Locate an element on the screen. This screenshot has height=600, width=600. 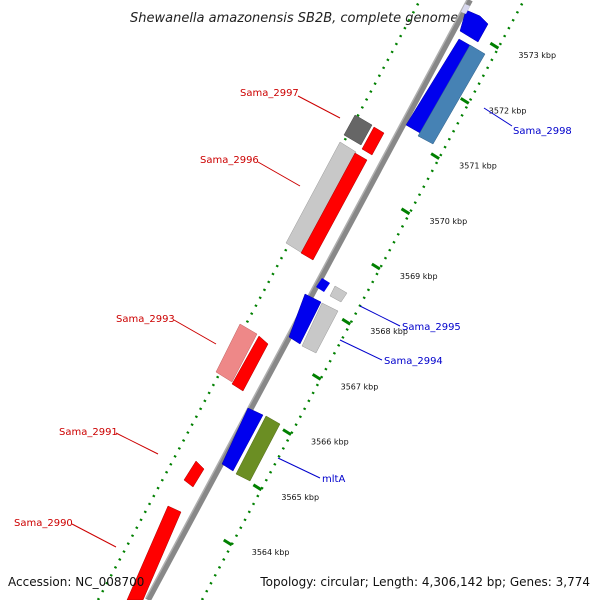
tick-label: 3573 kbp is located at coordinates (537, 55).